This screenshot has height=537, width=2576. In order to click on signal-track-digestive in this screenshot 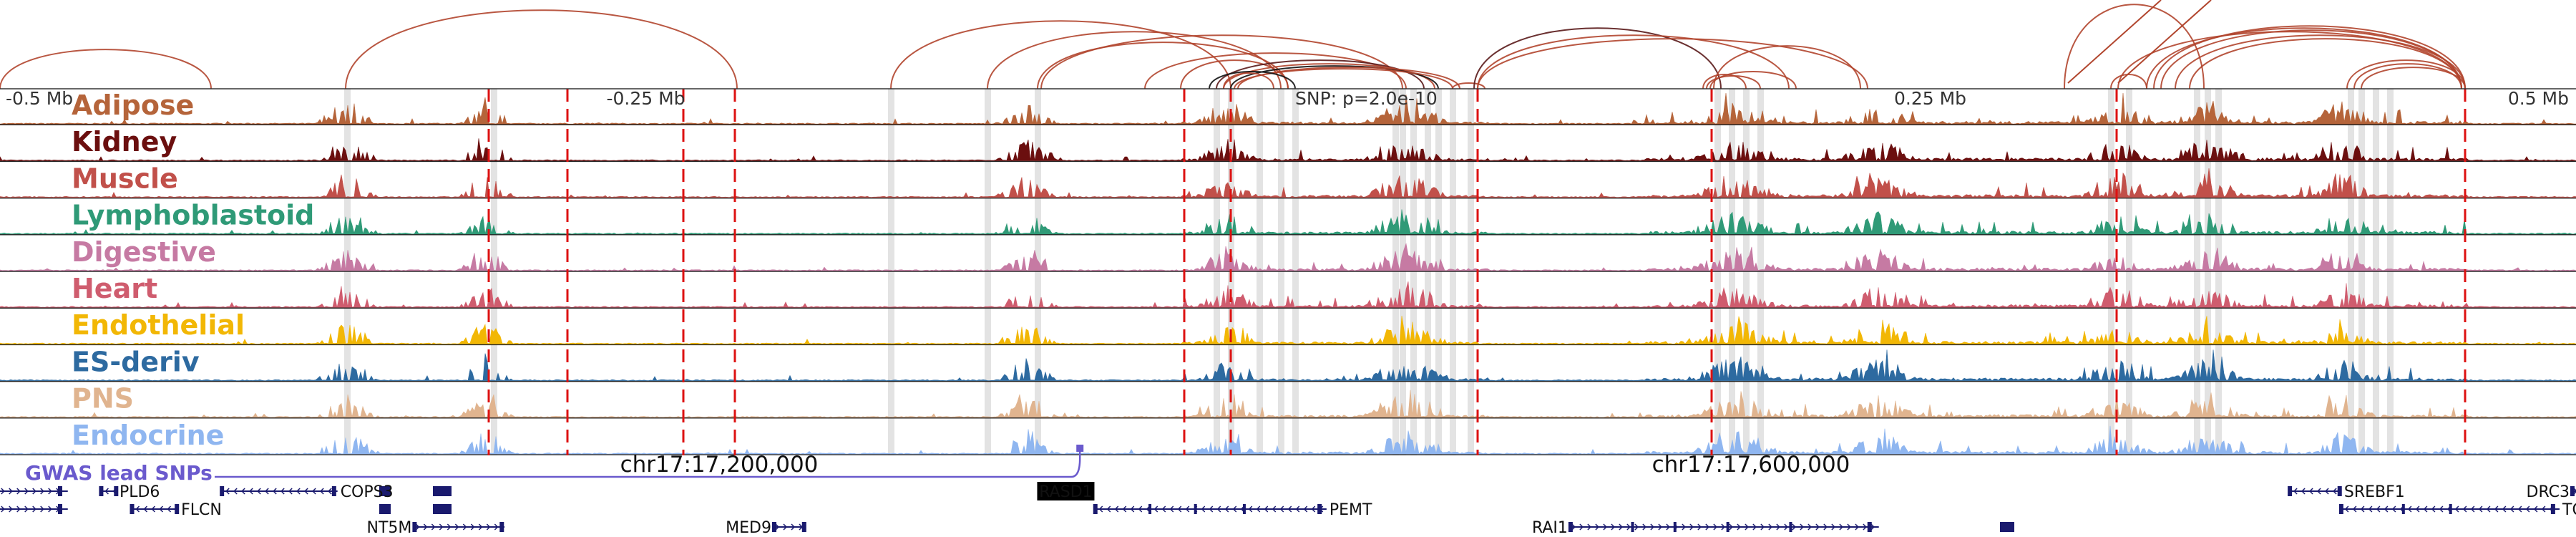, I will do `click(1288, 257)`.